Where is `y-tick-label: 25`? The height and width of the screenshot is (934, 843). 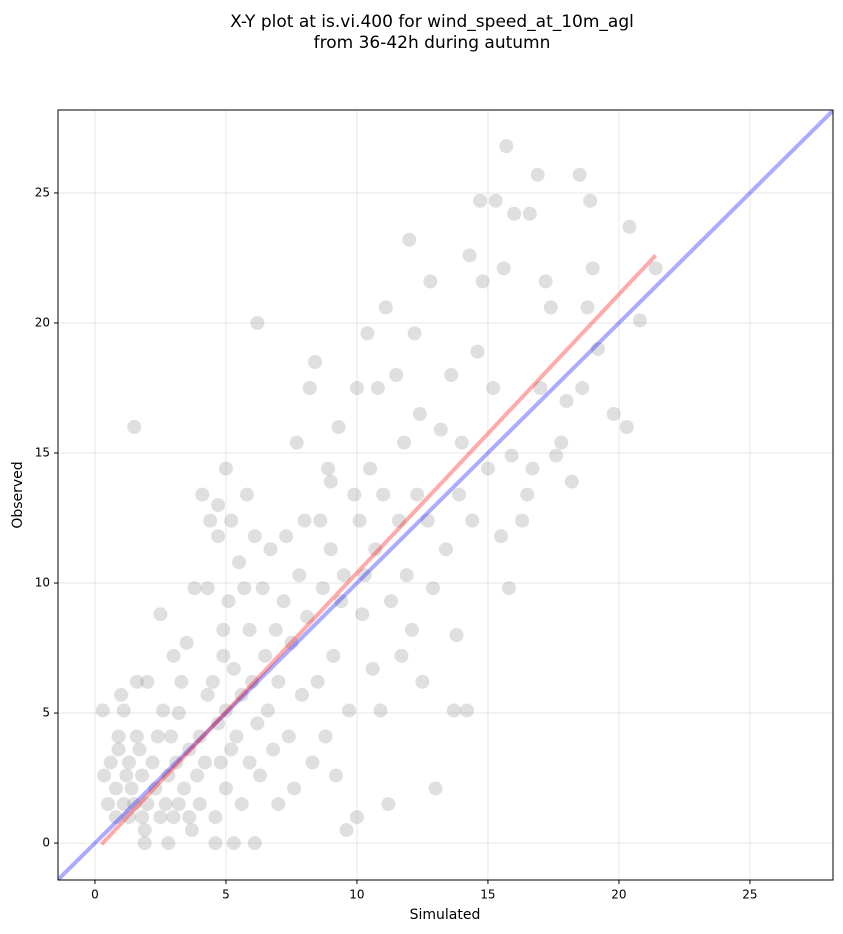
y-tick-label: 25 is located at coordinates (42, 192).